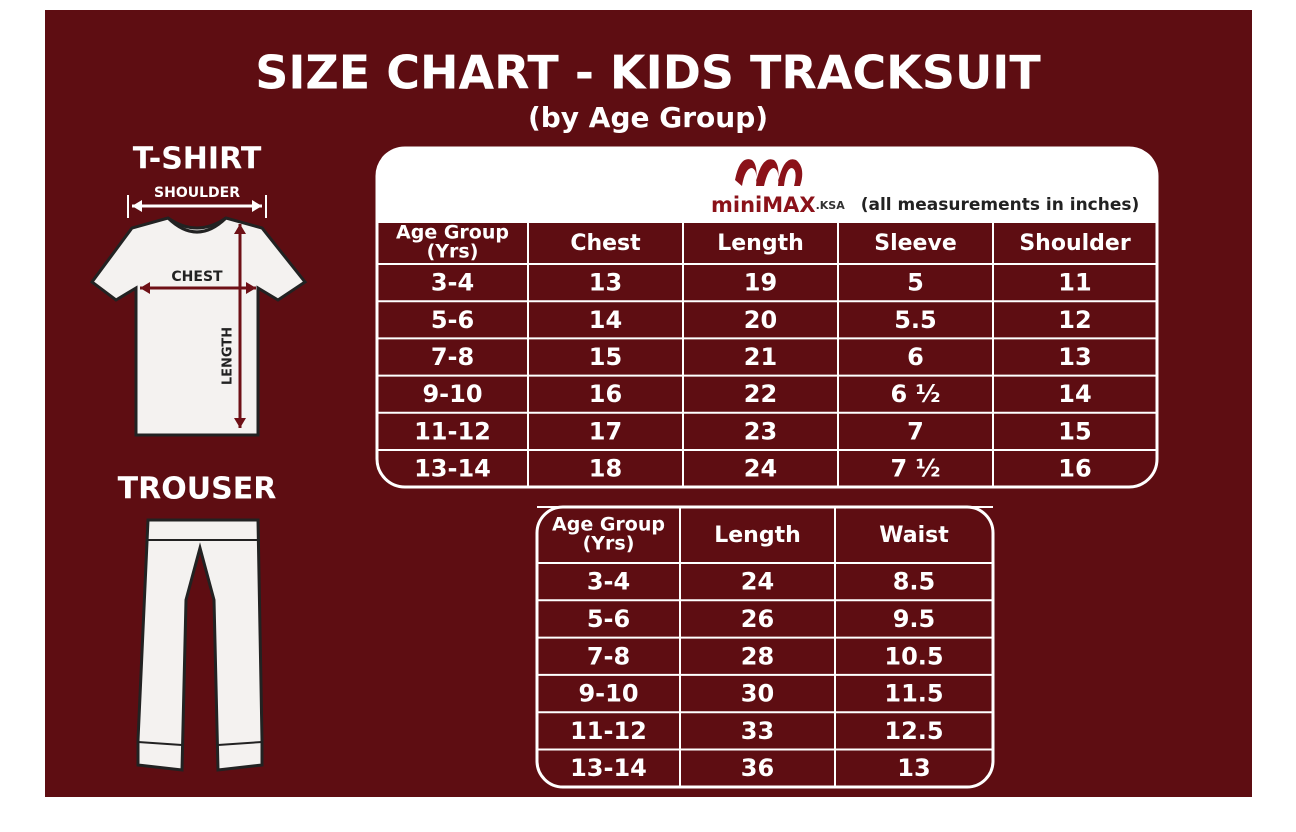  I want to click on table-cell: 28, so click(757, 656).